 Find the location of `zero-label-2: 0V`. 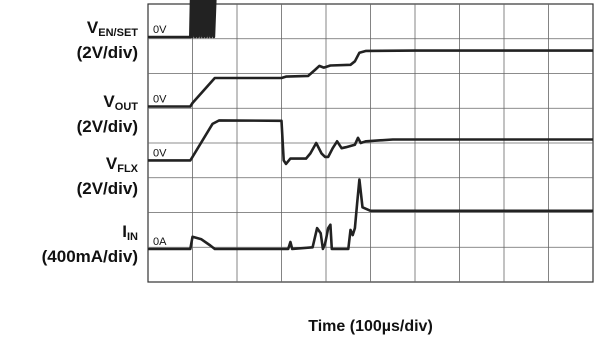

zero-label-2: 0V is located at coordinates (160, 153).